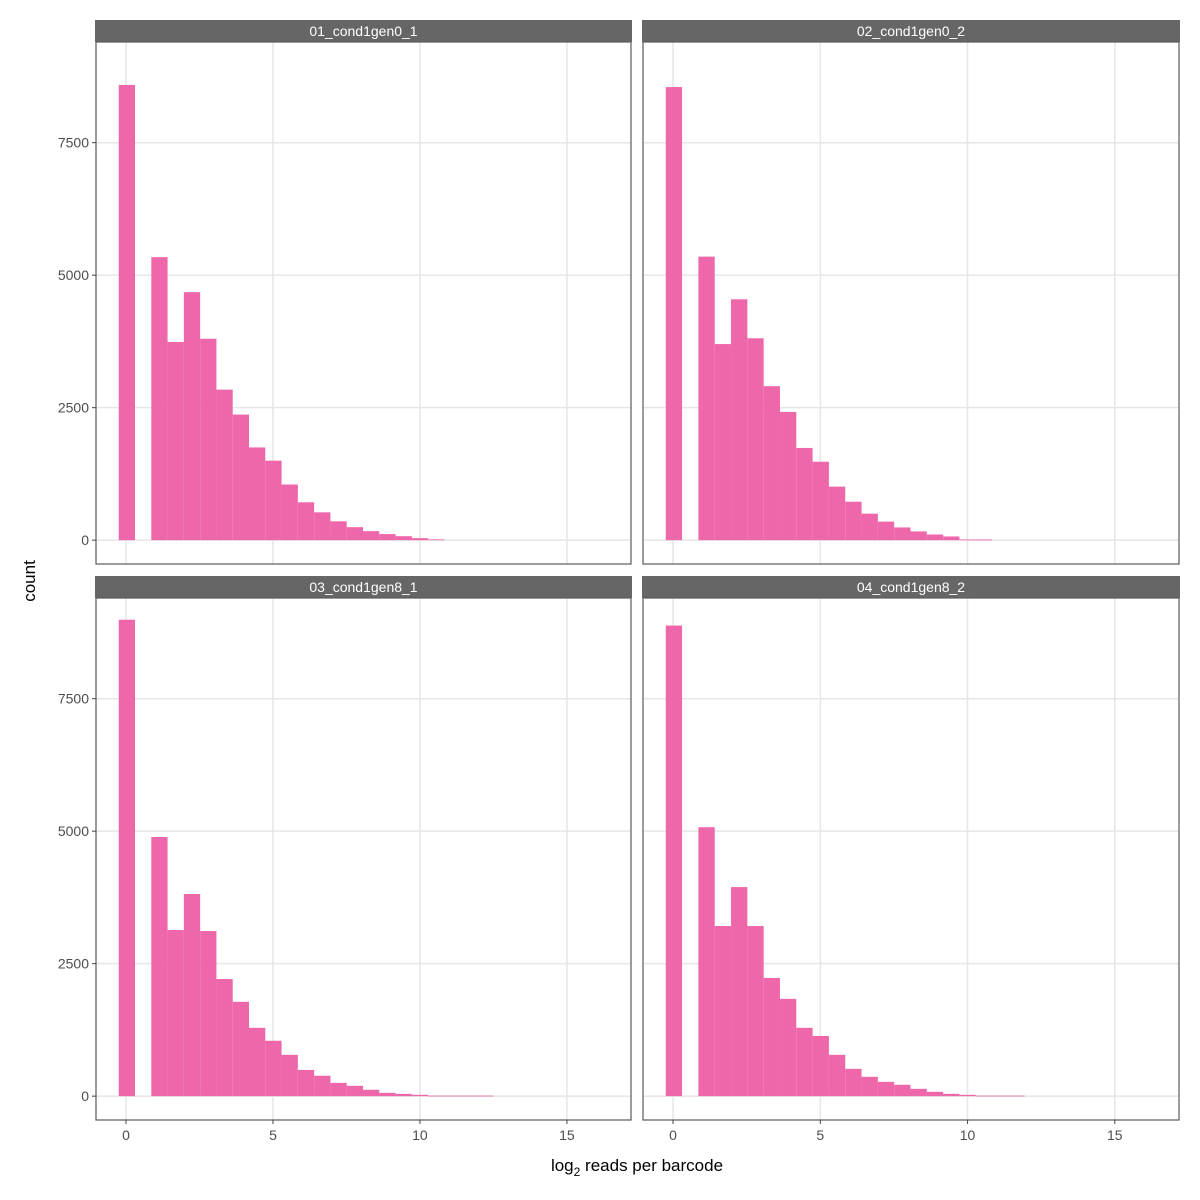  Describe the element at coordinates (911, 587) in the screenshot. I see `facet-strip-label: 04_cond1gen8_2` at that location.